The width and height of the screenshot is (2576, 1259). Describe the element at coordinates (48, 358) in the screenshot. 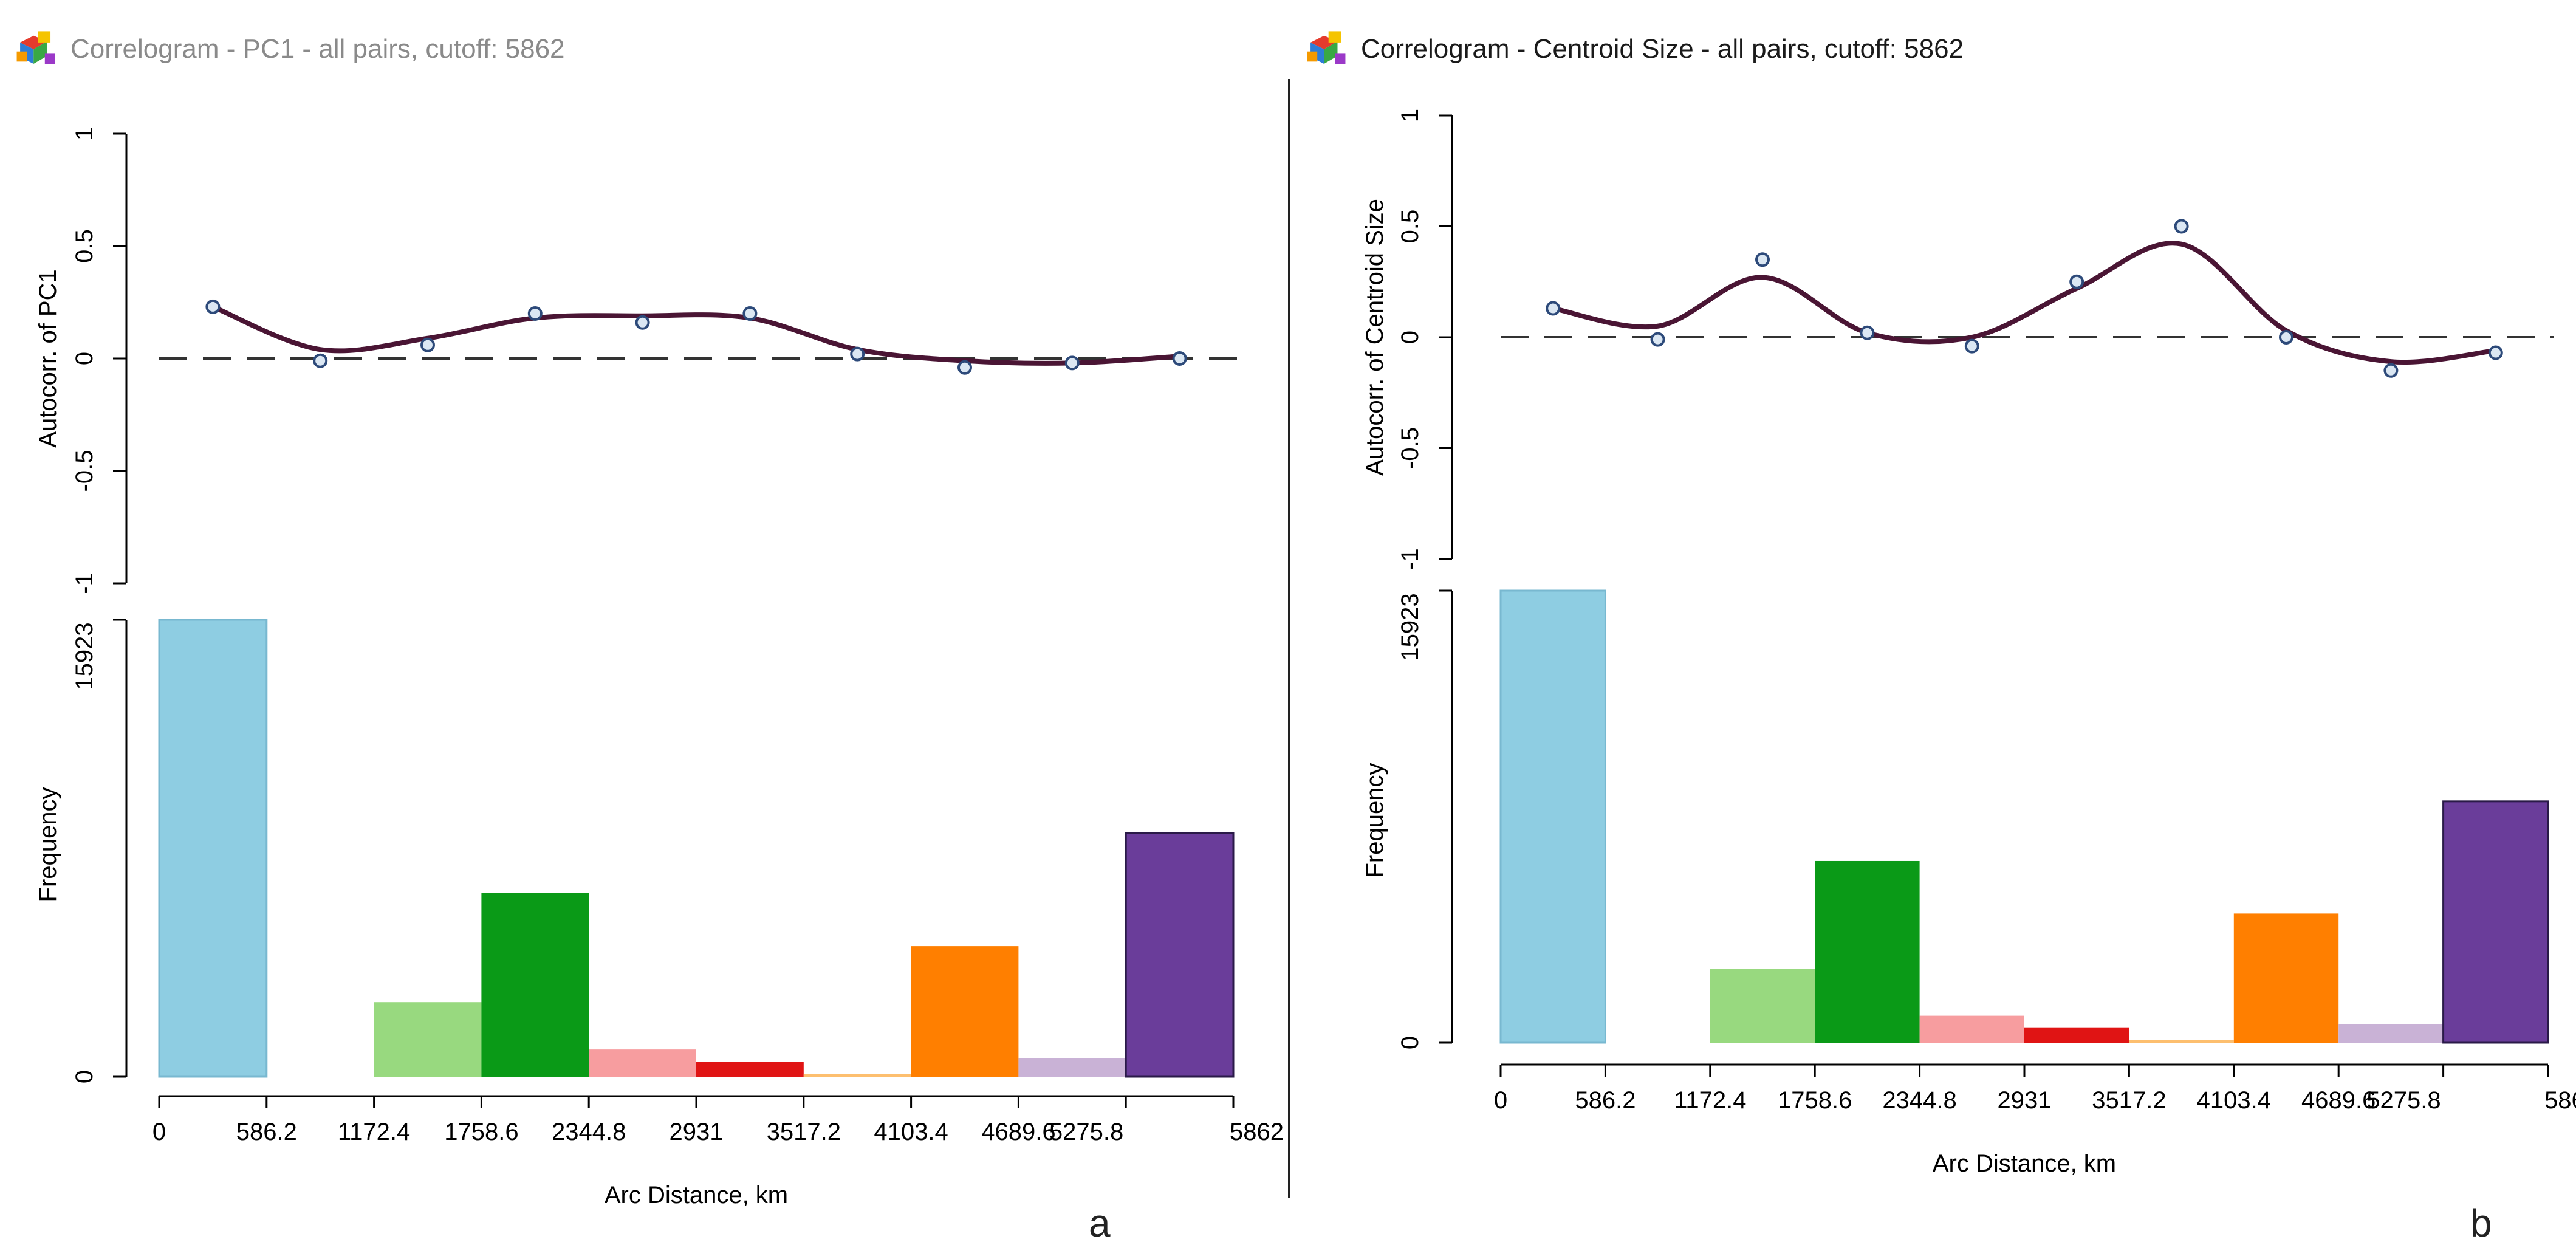

I see `corr-y-axis-label: Autocorr. of PC1` at that location.